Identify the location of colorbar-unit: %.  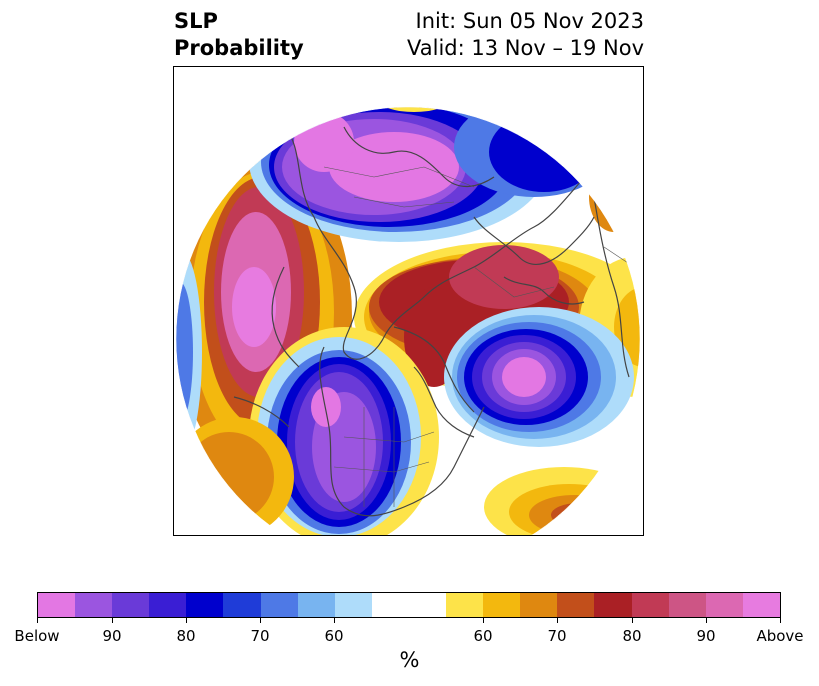
(409, 660).